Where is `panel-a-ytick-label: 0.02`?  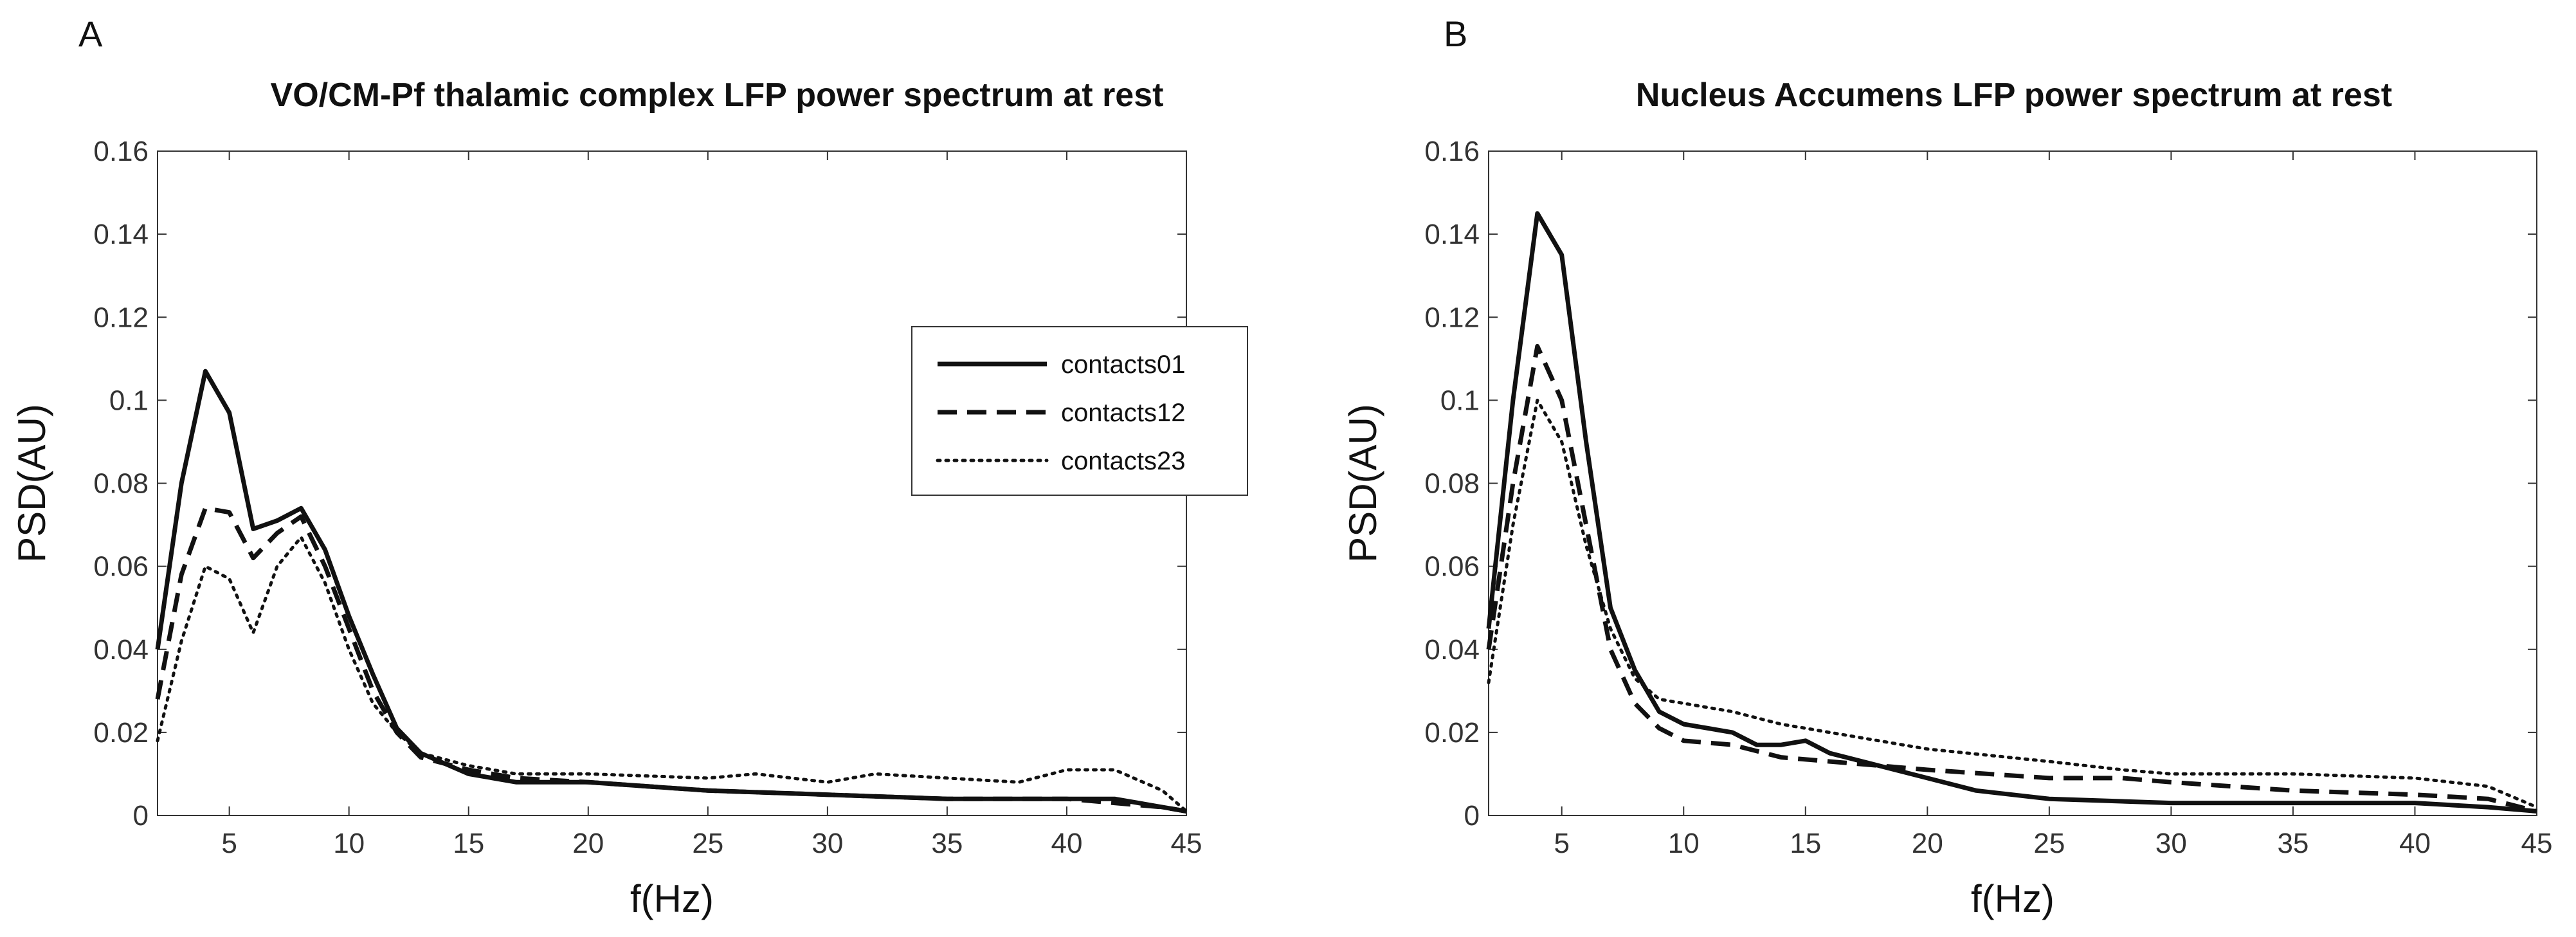
panel-a-ytick-label: 0.02 is located at coordinates (121, 733).